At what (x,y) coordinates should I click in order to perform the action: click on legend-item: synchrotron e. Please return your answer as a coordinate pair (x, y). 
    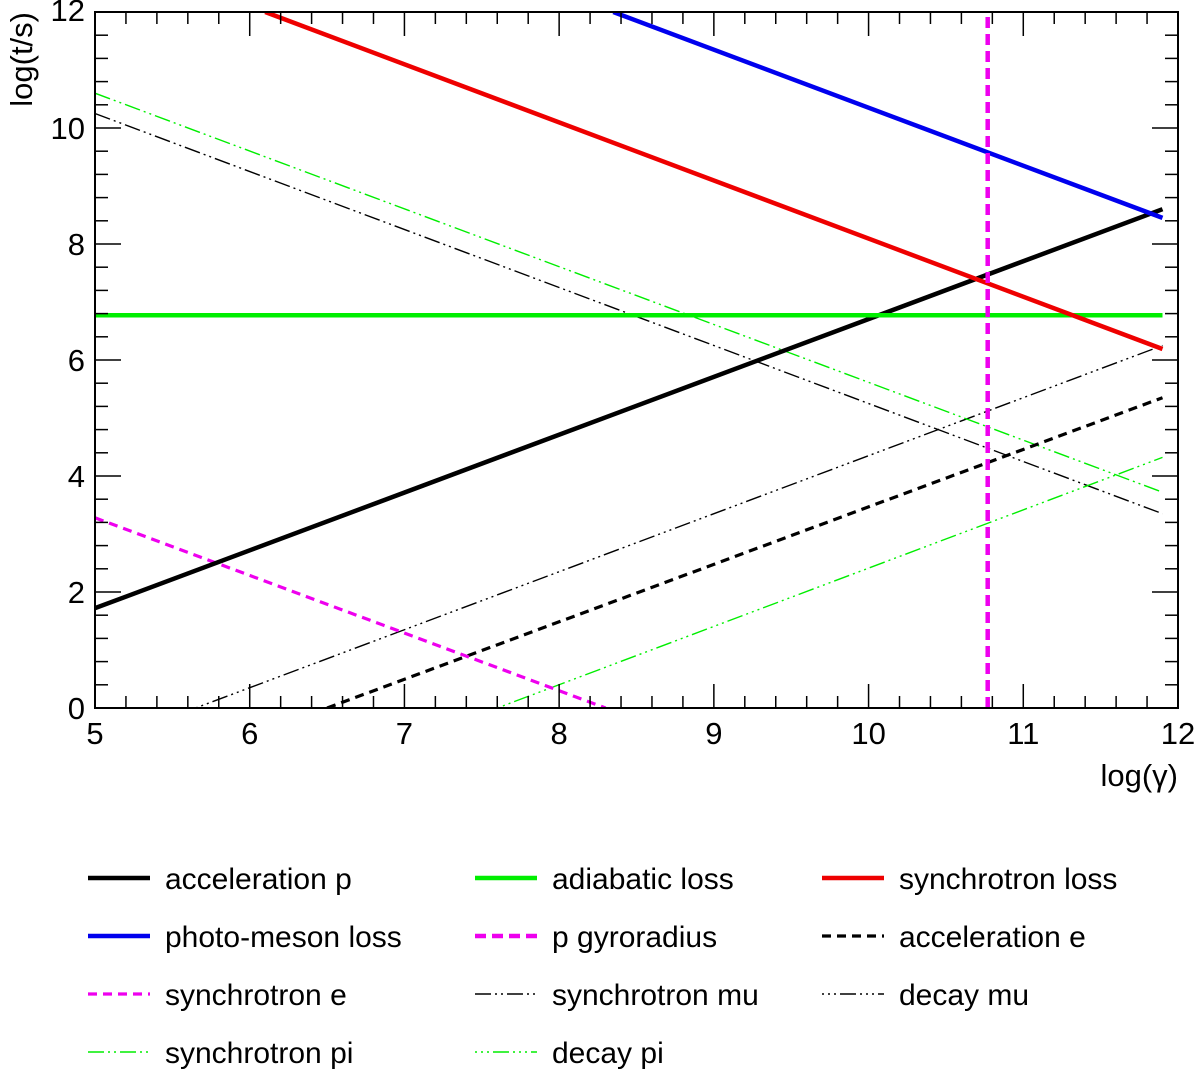
    Looking at the image, I should click on (217, 995).